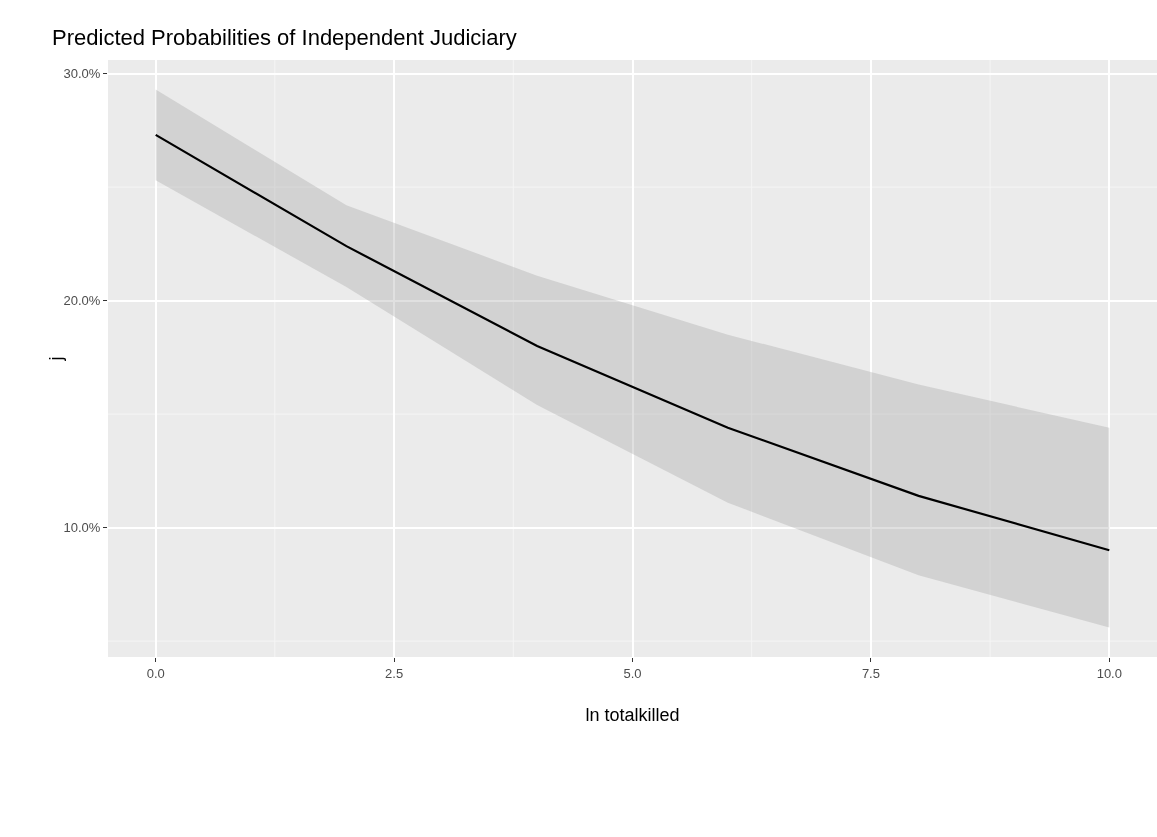 This screenshot has height=837, width=1157. What do you see at coordinates (632, 673) in the screenshot?
I see `x-tick-label: 5.0` at bounding box center [632, 673].